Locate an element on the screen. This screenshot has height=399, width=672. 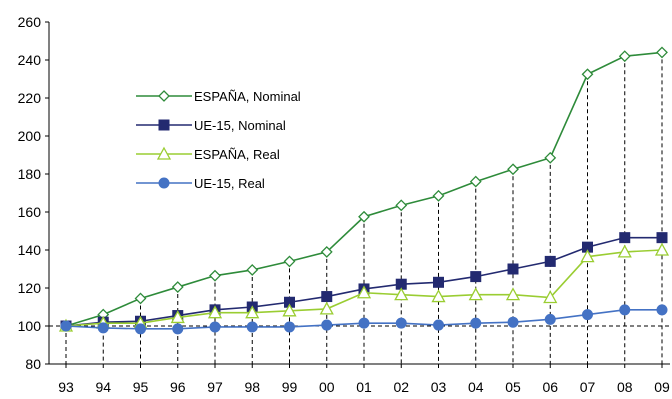
x-tick-labels: 93 94 95 96 97 98 99 00 01 02 03 04 05 06 07 08 09 is located at coordinates (364, 387).